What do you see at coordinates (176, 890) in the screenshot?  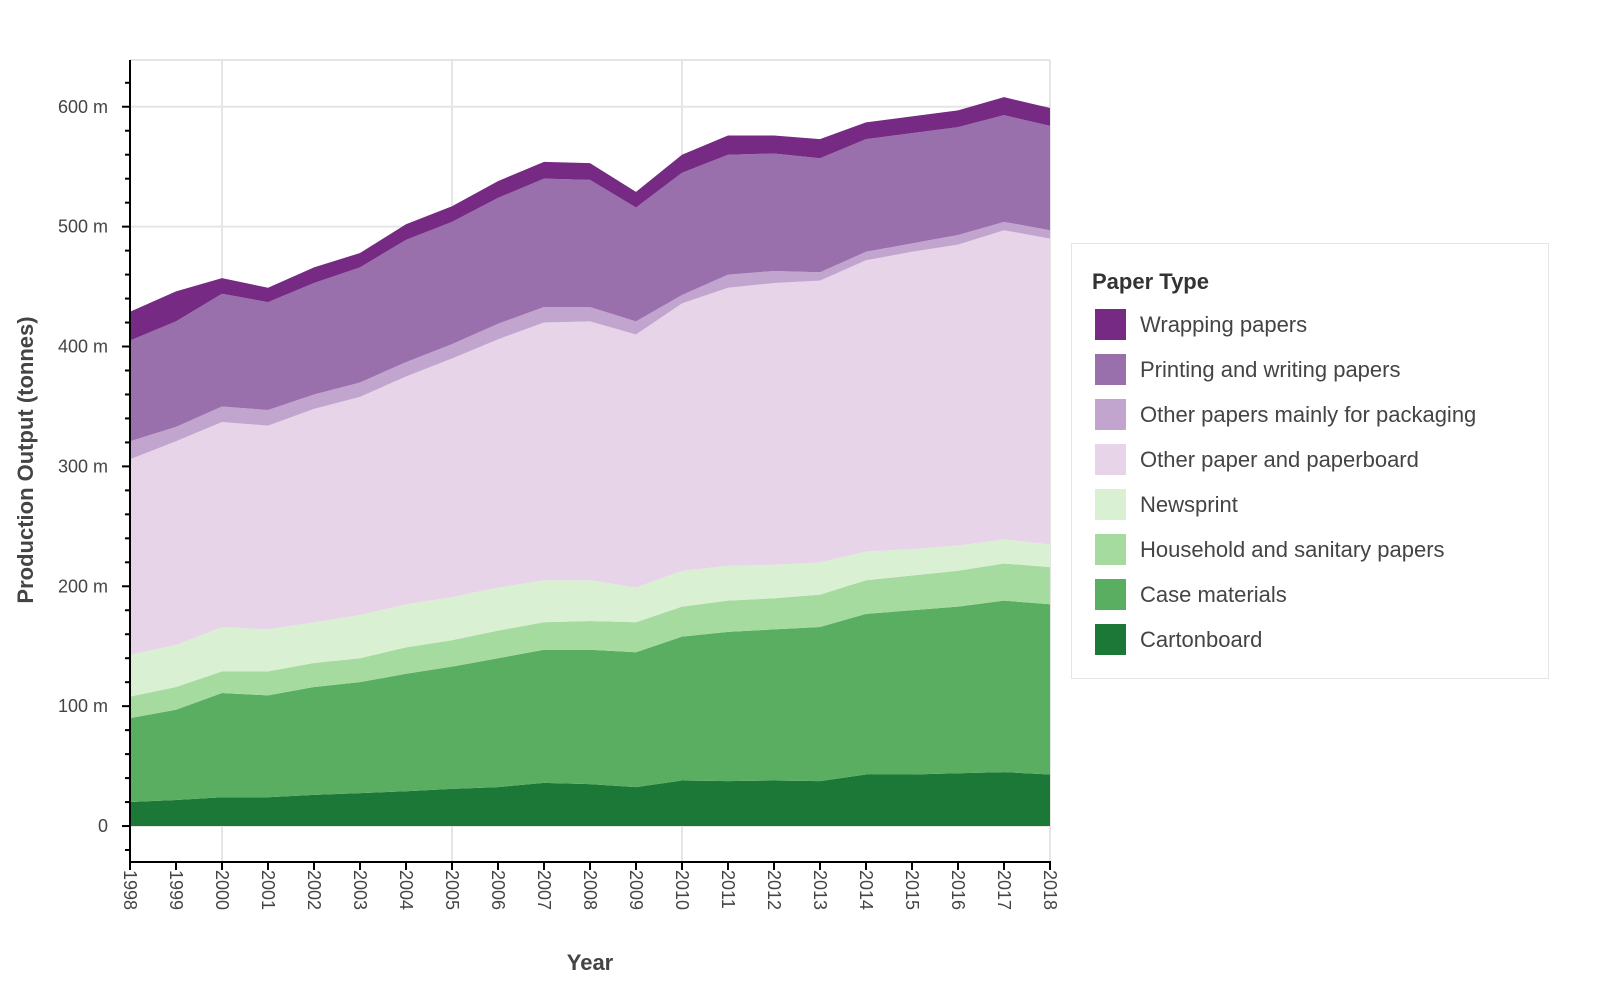 I see `x-tick-label: 1999` at bounding box center [176, 890].